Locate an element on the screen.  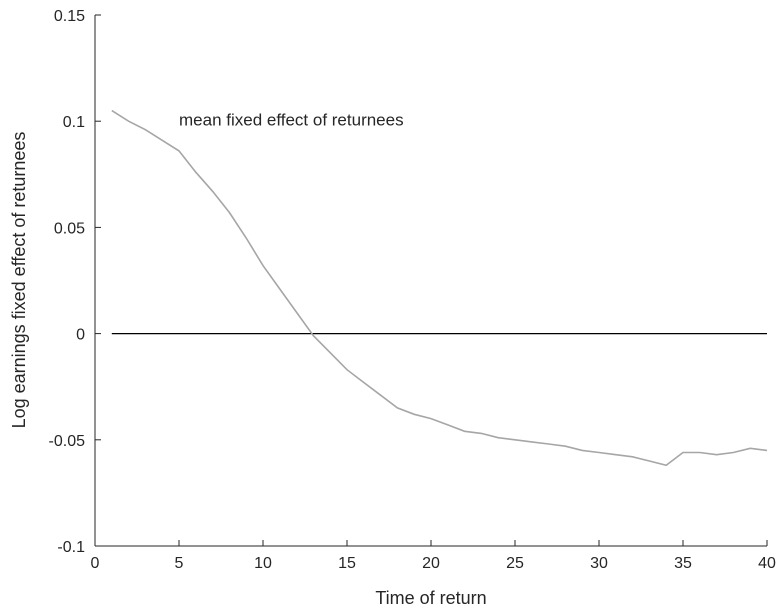
x-tick-label: 25 is located at coordinates (515, 563).